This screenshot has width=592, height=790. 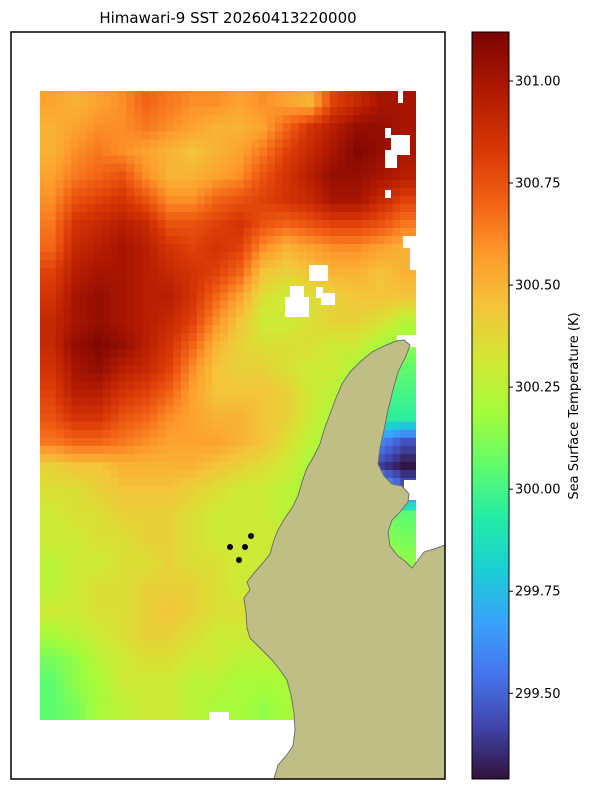 I want to click on gap, so click(x=388, y=133).